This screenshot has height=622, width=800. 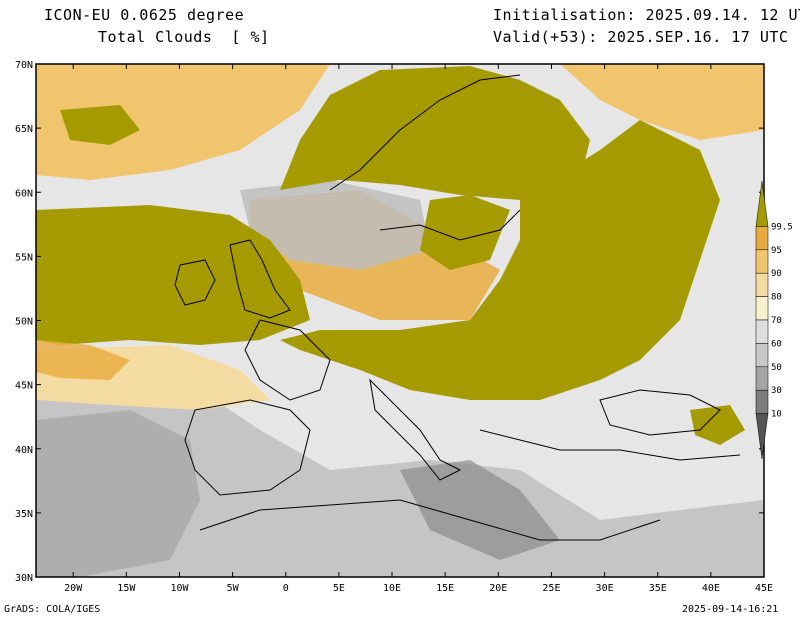 I want to click on coast-greece-turkey, so click(x=610, y=445).